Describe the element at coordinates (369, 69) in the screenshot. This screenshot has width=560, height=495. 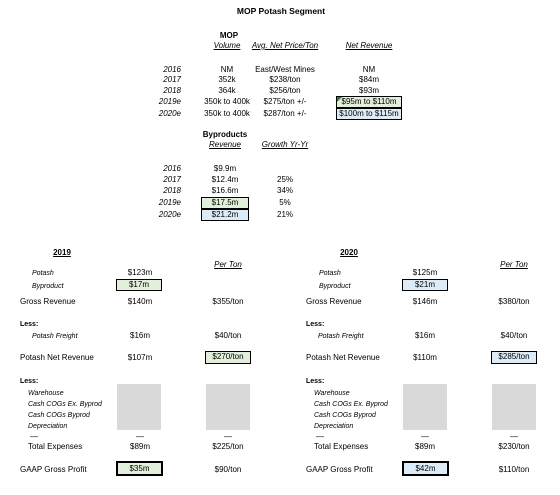
I see `mop-revenue: NM` at that location.